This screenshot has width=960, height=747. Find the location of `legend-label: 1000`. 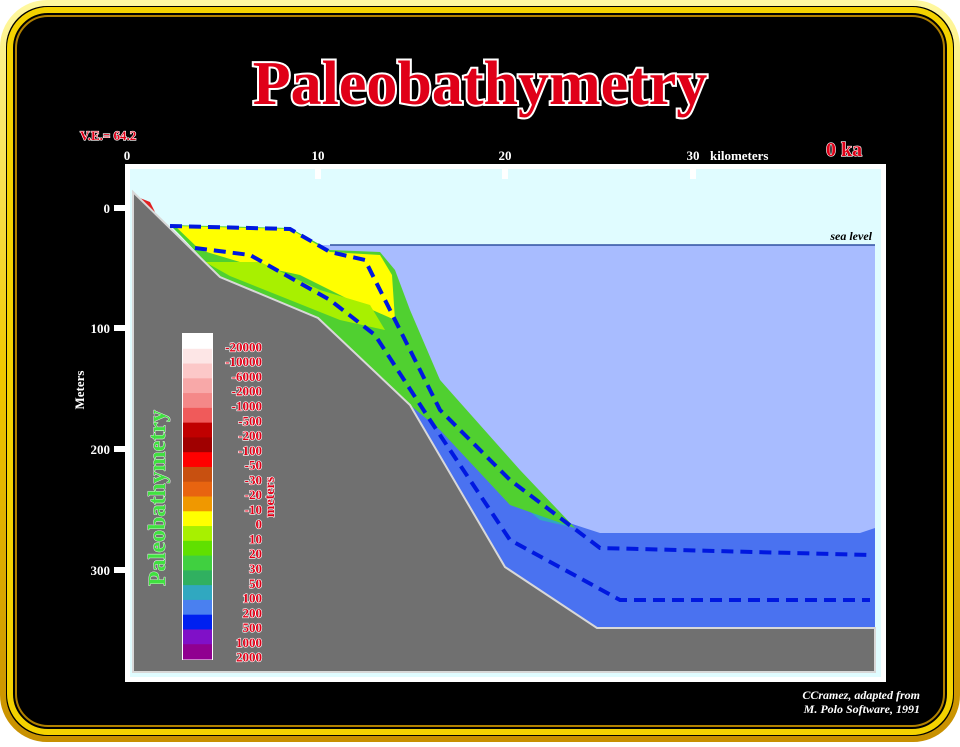

legend-label: 1000 is located at coordinates (249, 642).